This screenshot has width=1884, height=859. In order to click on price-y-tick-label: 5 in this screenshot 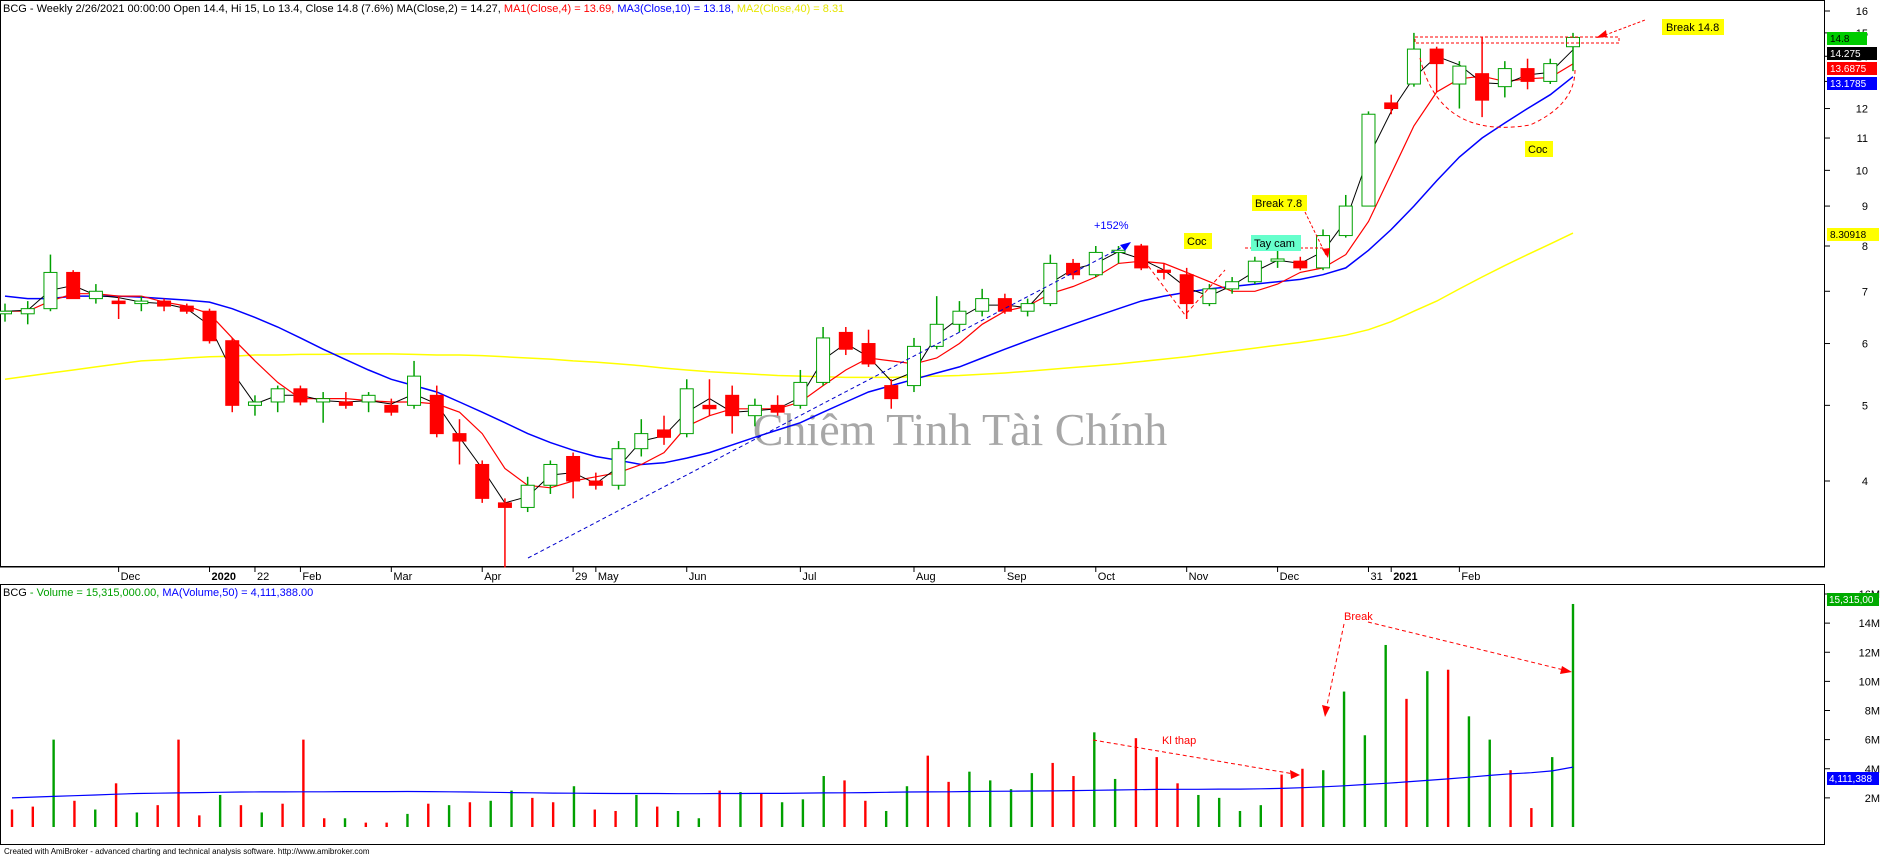, I will do `click(1865, 406)`.